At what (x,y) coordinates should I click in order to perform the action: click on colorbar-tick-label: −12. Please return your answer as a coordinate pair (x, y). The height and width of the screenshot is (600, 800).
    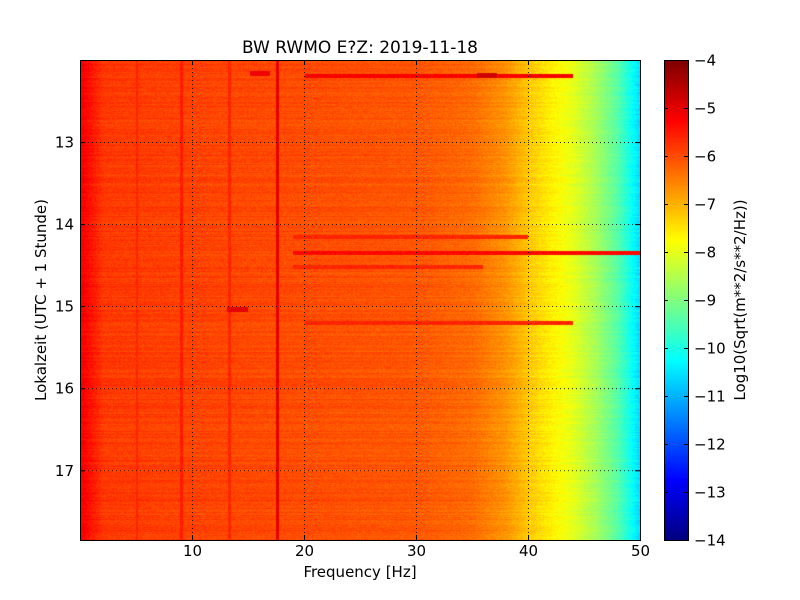
    Looking at the image, I should click on (710, 445).